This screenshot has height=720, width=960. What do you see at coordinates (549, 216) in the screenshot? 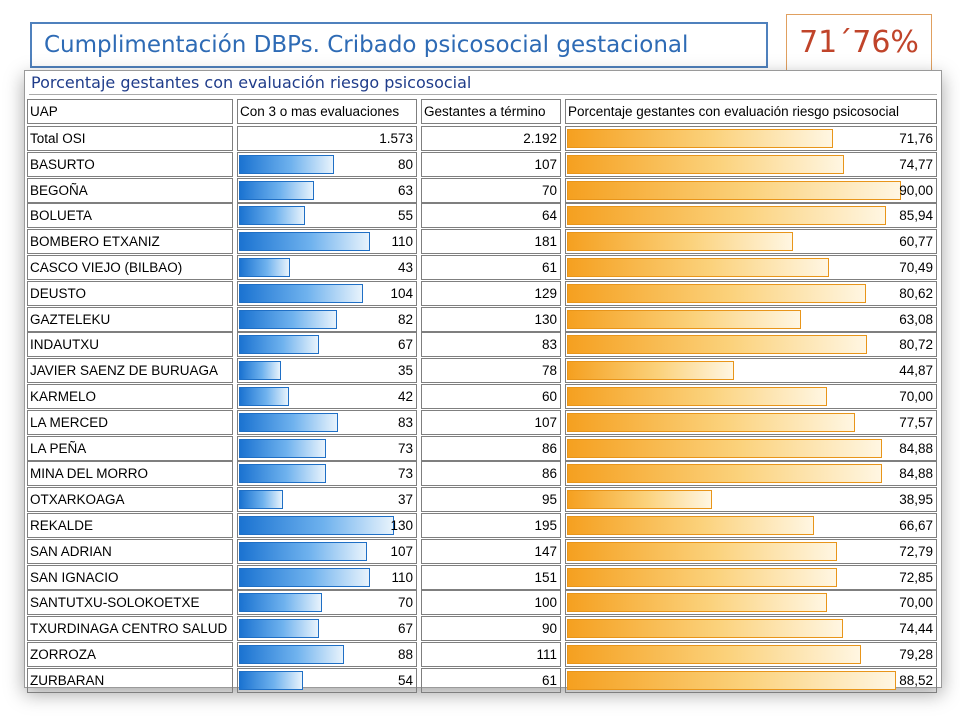
I see `term-value: 64` at bounding box center [549, 216].